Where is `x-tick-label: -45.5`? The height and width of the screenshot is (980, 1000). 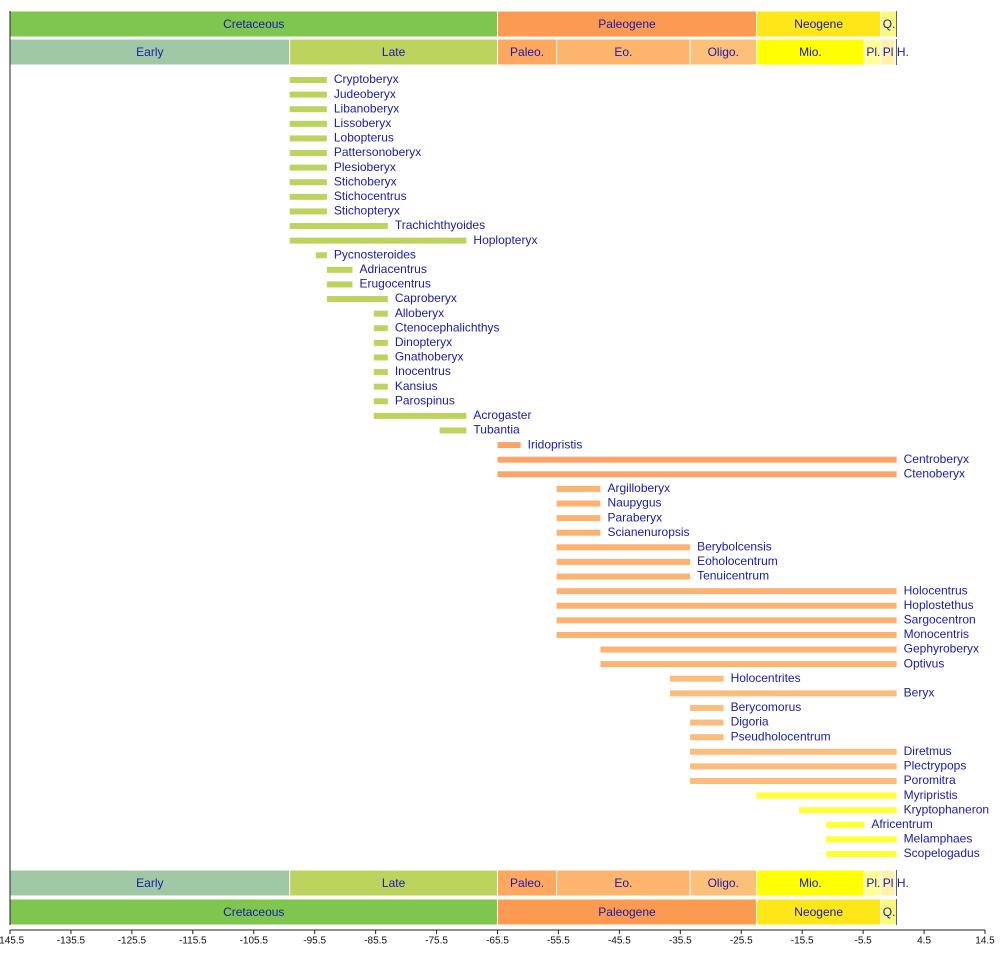 x-tick-label: -45.5 is located at coordinates (619, 941).